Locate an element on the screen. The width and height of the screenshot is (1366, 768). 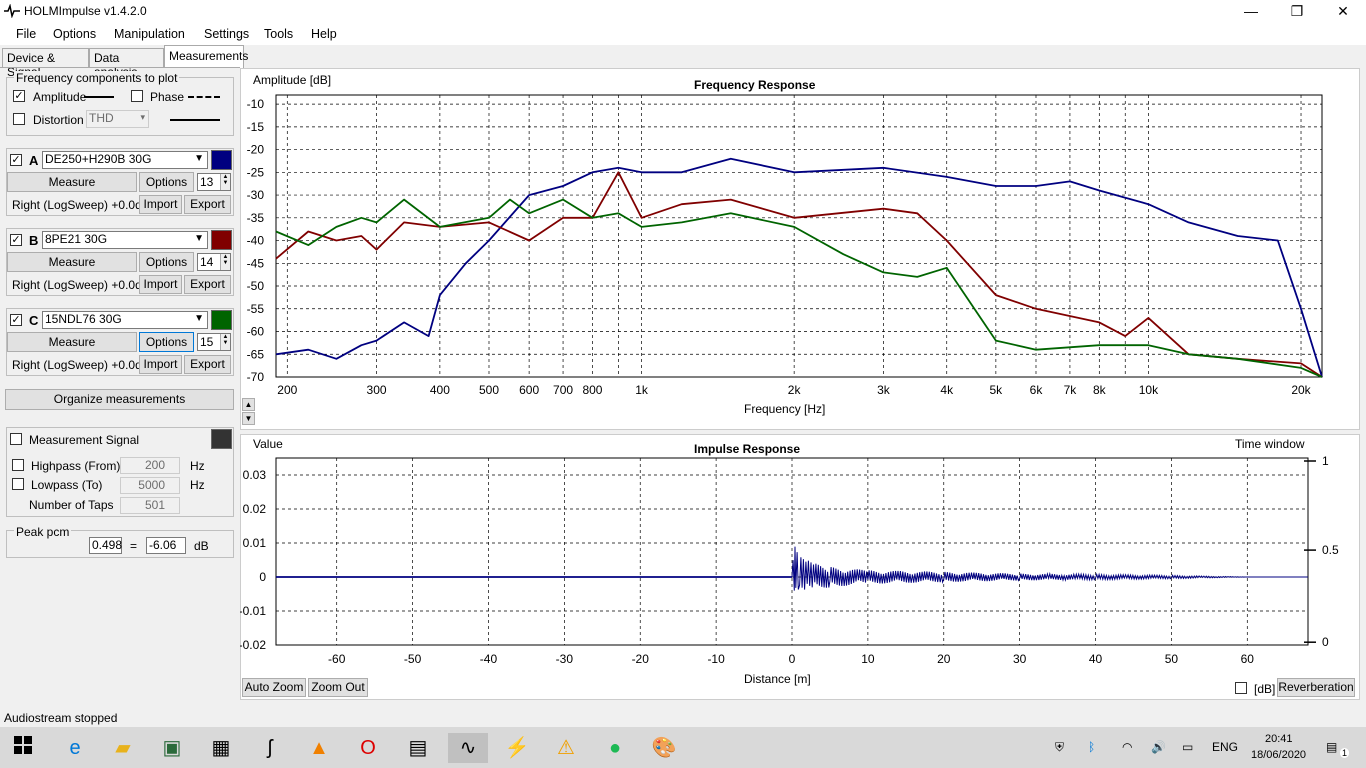
taps-input: 501 is located at coordinates (150, 505).